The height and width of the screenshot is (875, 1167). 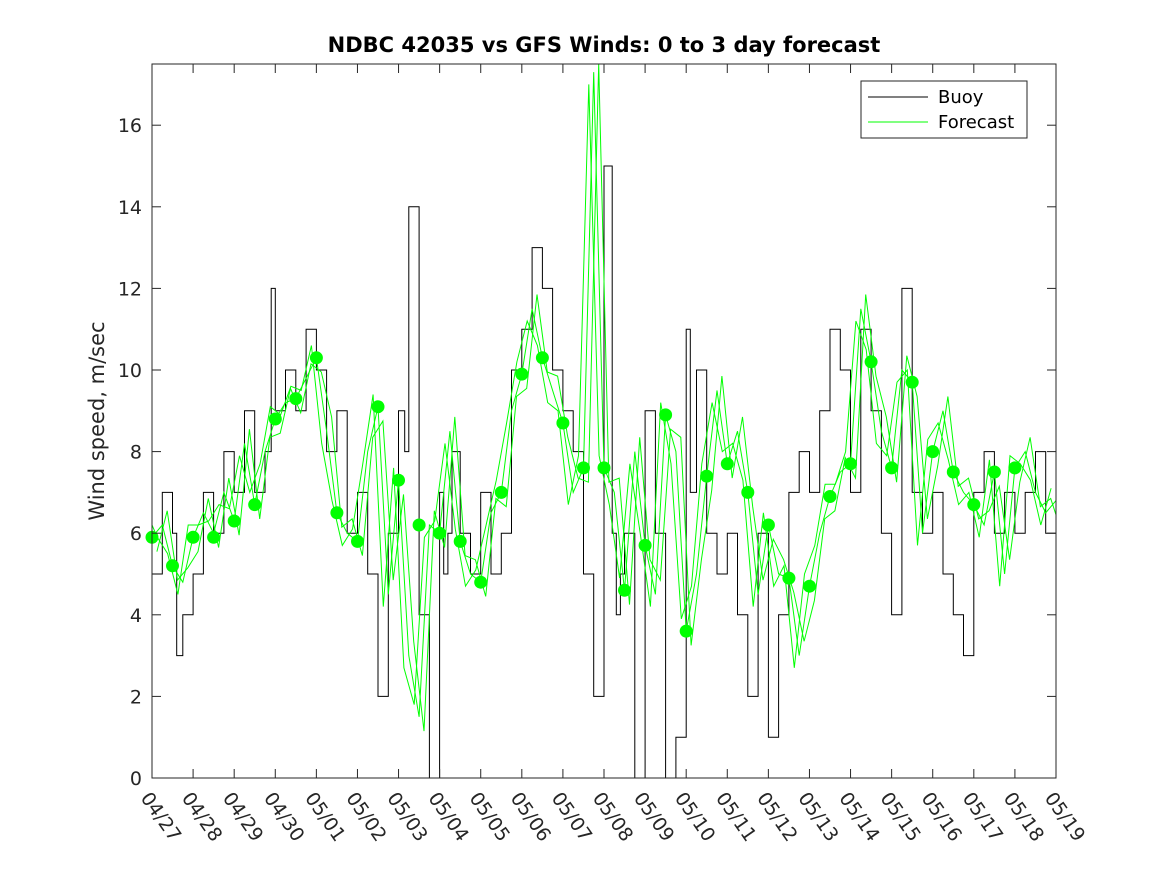 I want to click on y-tick-label: 2, so click(x=136, y=697).